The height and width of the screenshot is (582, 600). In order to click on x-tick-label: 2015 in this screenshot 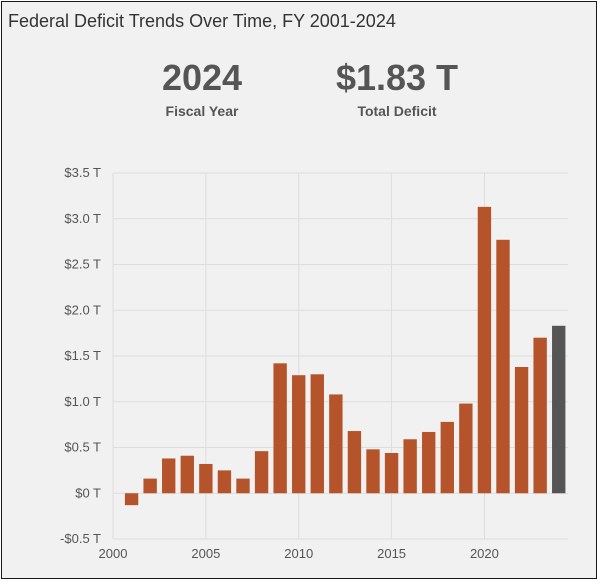, I will do `click(391, 553)`.